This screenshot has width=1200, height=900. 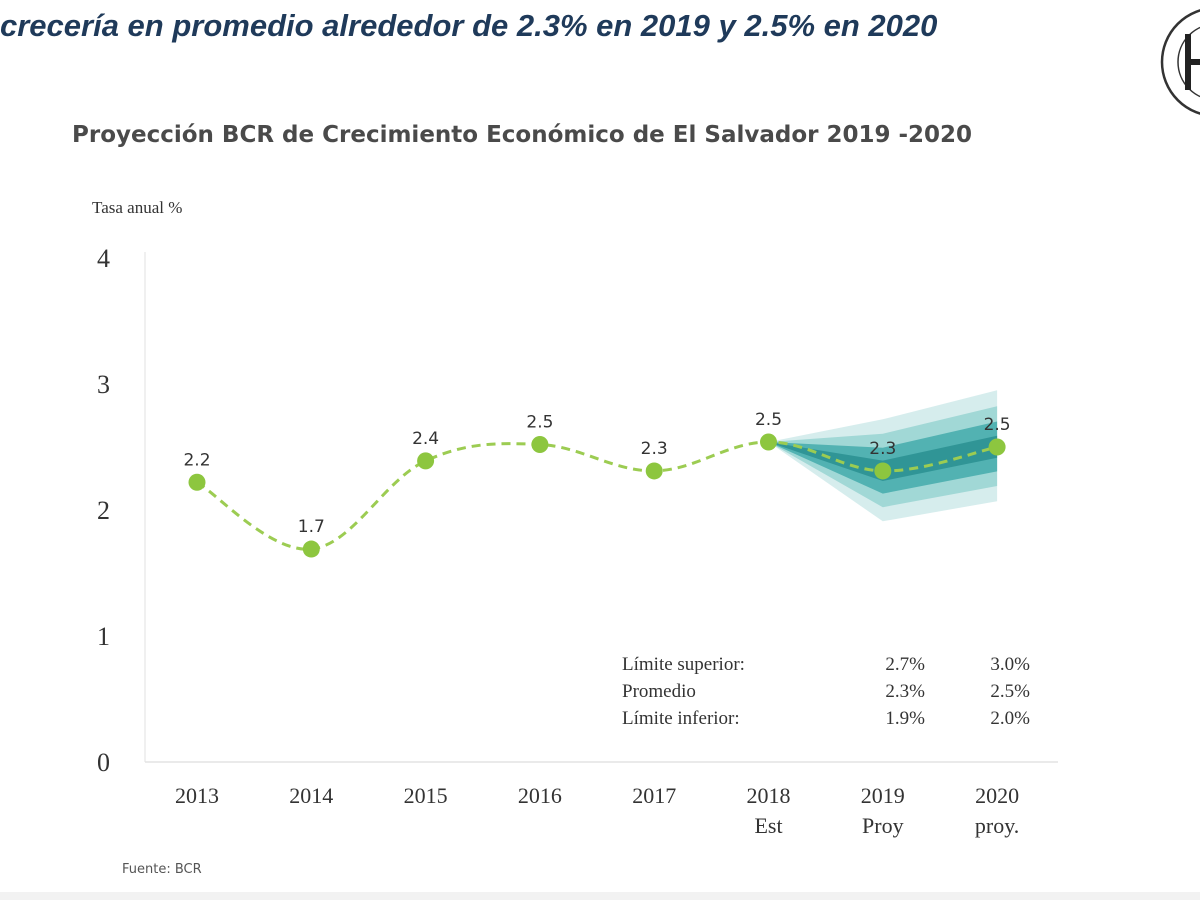 What do you see at coordinates (905, 664) in the screenshot?
I see `table-value-2019: 2.7%` at bounding box center [905, 664].